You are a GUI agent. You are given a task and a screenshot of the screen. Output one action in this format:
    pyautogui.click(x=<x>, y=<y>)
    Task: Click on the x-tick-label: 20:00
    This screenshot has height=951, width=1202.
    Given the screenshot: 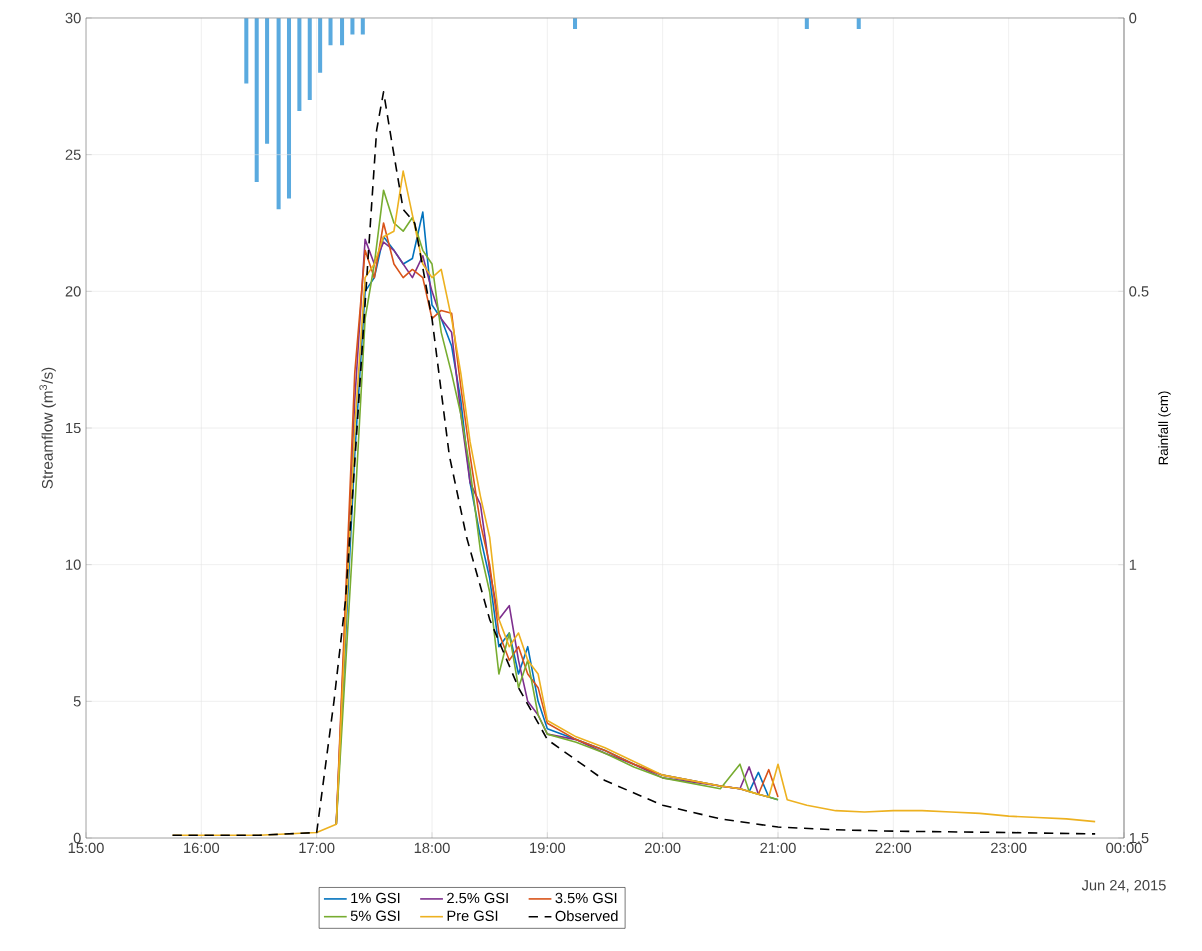 What is the action you would take?
    pyautogui.click(x=663, y=848)
    